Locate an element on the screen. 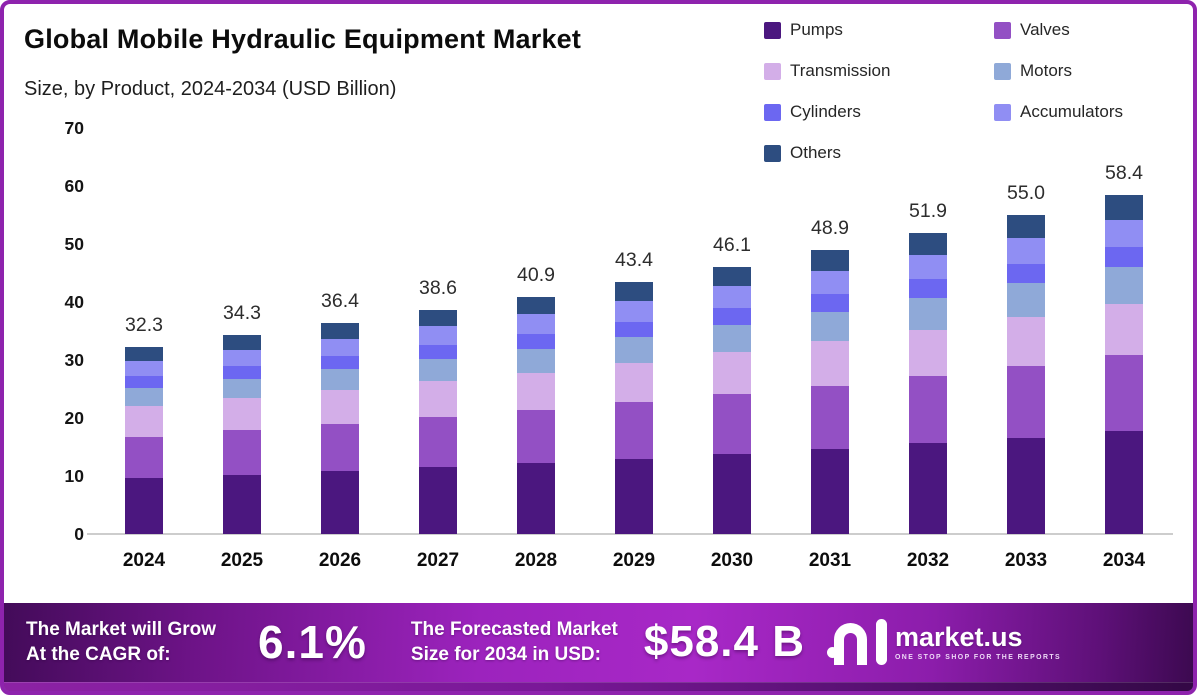 The height and width of the screenshot is (695, 1197). bar-group-2032: 51.9 2032 is located at coordinates (928, 349).